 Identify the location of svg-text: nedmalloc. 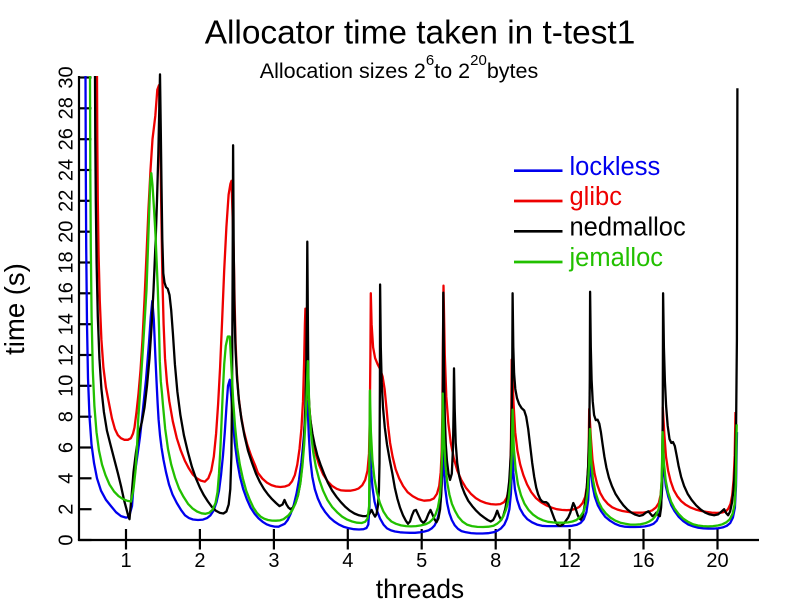
(628, 228).